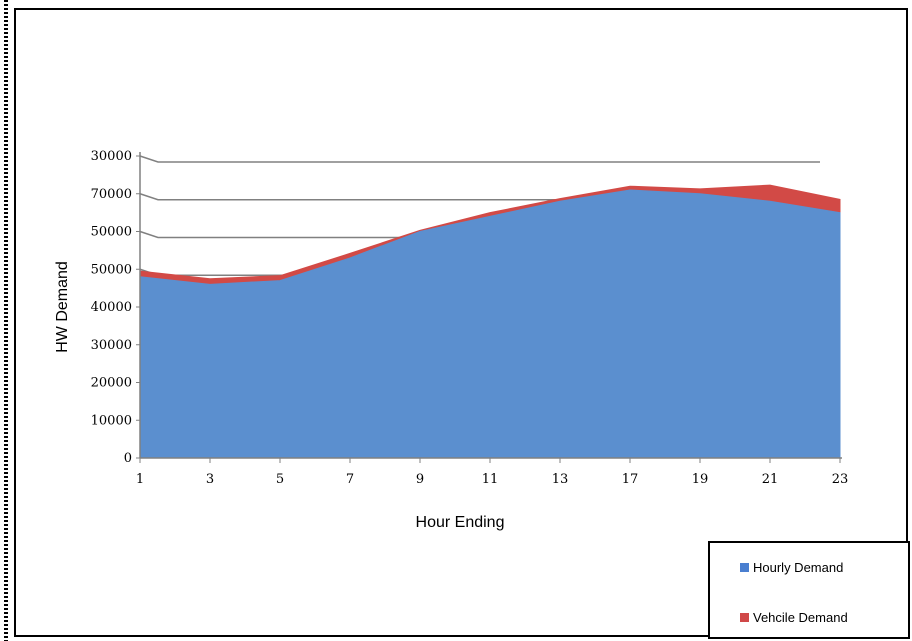 This screenshot has width=912, height=641. Describe the element at coordinates (350, 479) in the screenshot. I see `x-tick-label: 7` at that location.